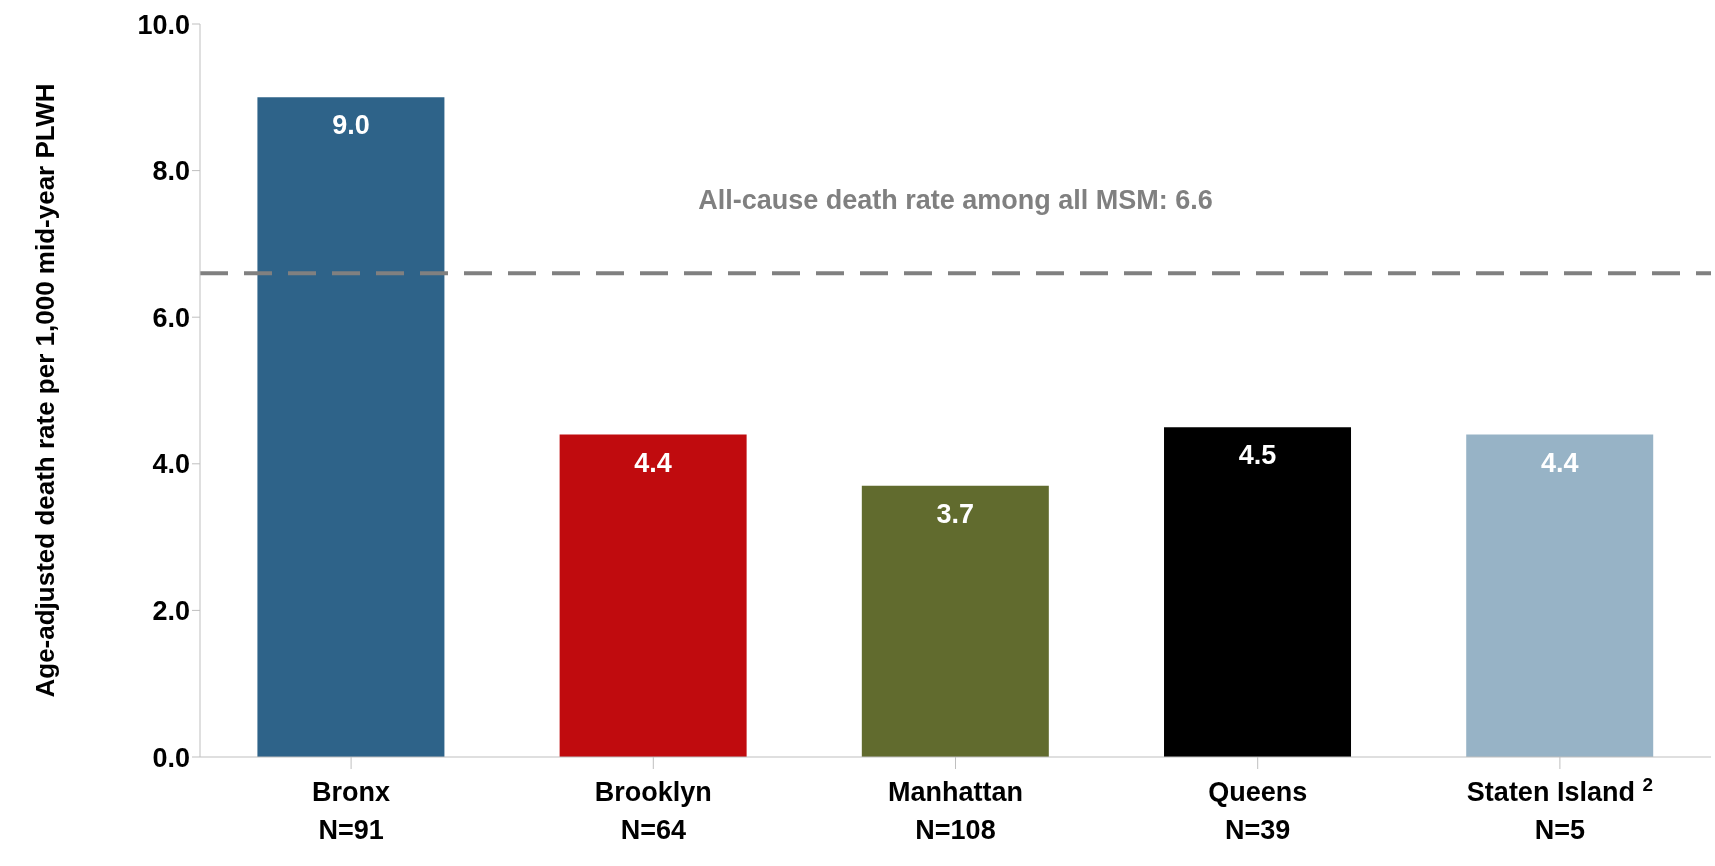  I want to click on data-label: 4.5, so click(1257, 455).